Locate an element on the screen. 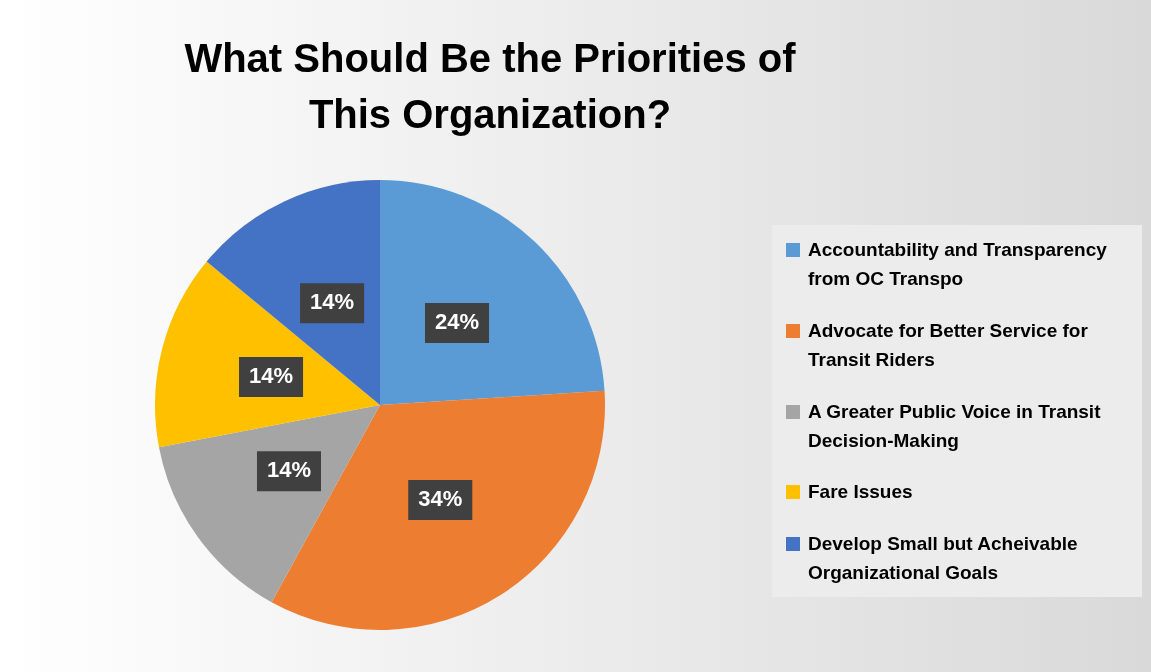  data-label: 34% is located at coordinates (440, 499).